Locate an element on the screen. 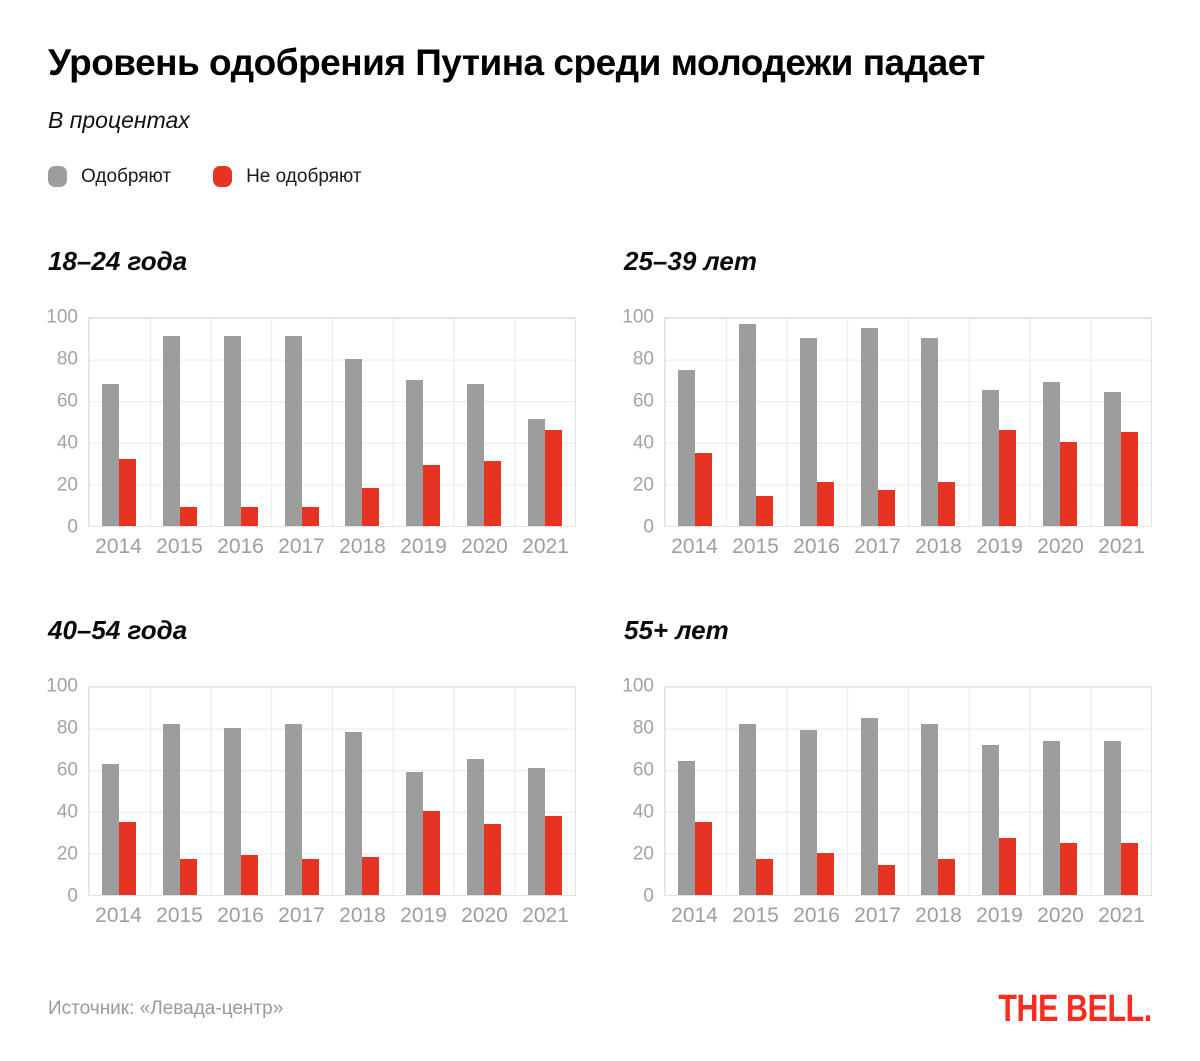 The width and height of the screenshot is (1200, 1061). legend-label: Одобряют is located at coordinates (126, 176).